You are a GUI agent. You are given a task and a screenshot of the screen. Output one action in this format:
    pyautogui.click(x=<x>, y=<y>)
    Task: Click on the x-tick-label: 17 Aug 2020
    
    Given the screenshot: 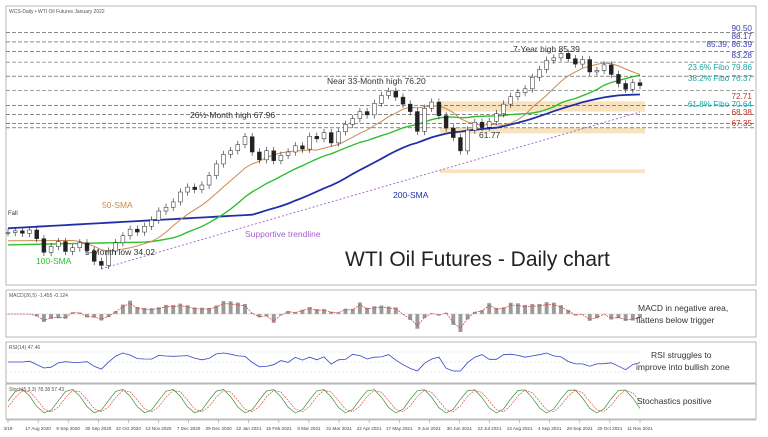 What is the action you would take?
    pyautogui.click(x=38, y=428)
    